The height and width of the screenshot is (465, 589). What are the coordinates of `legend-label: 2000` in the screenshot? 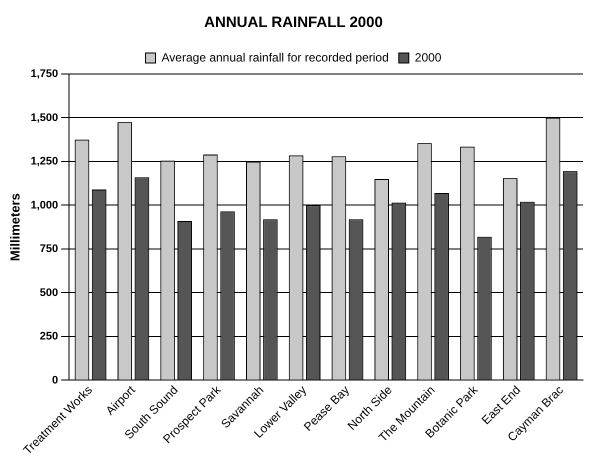 It's located at (428, 57).